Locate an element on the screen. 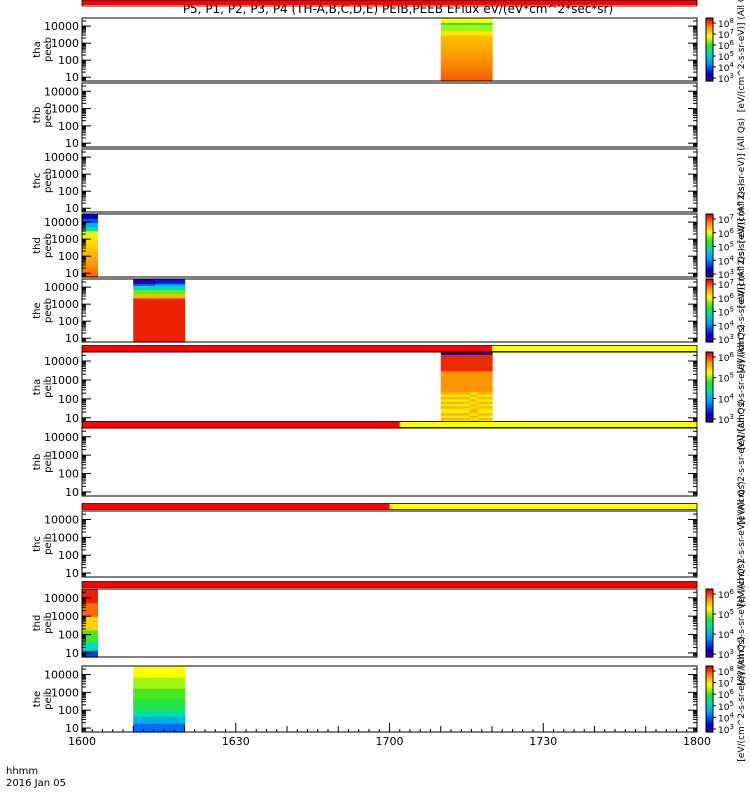  panel-product-label: peeb is located at coordinates (48, 115).